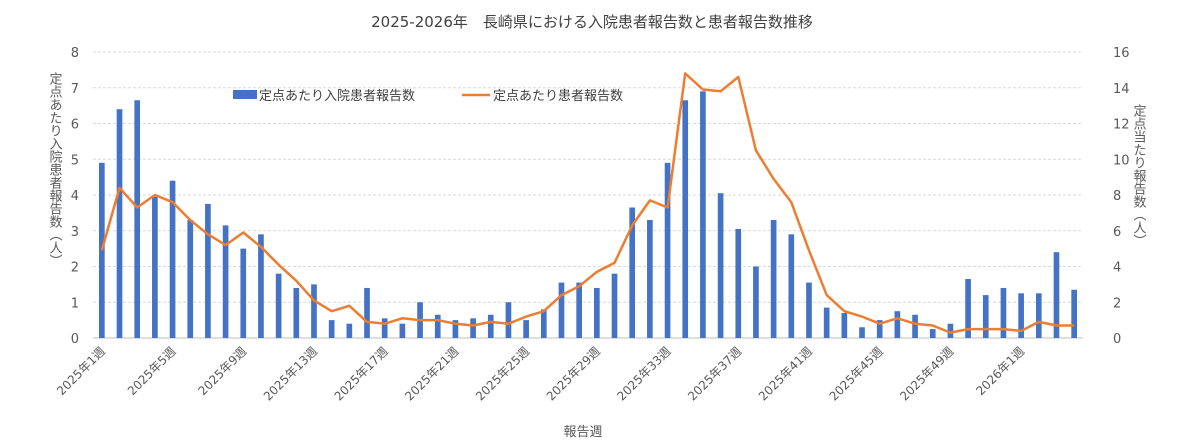 This screenshot has width=1185, height=448. I want to click on right-y-tick-label: 16, so click(1121, 53).